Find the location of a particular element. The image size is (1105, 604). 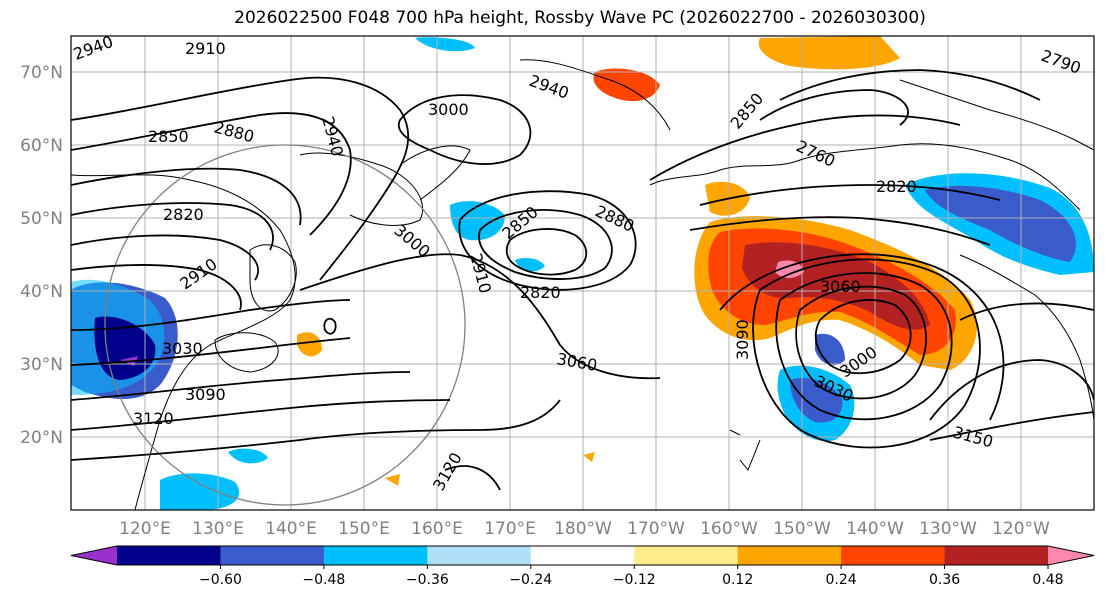

lon-label: 130°E is located at coordinates (218, 529).